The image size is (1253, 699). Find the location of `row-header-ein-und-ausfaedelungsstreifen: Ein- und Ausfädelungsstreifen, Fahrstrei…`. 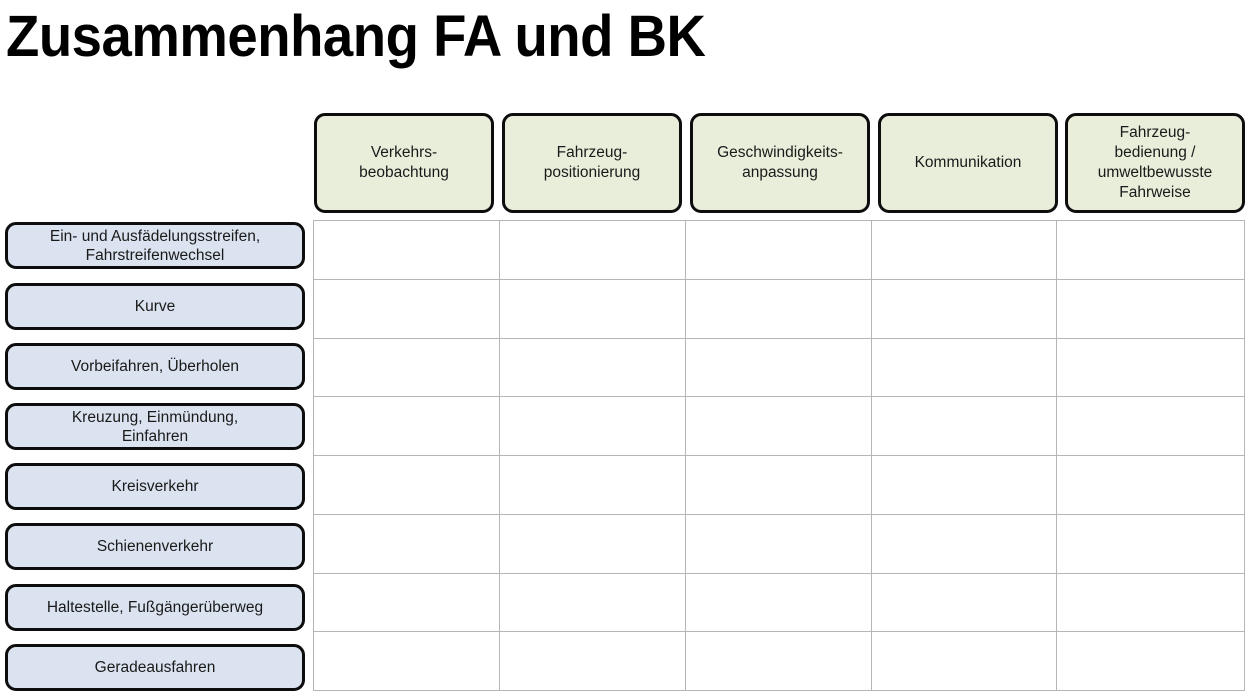

row-header-ein-und-ausfaedelungsstreifen: Ein- und Ausfädelungsstreifen, Fahrstrei… is located at coordinates (155, 245).